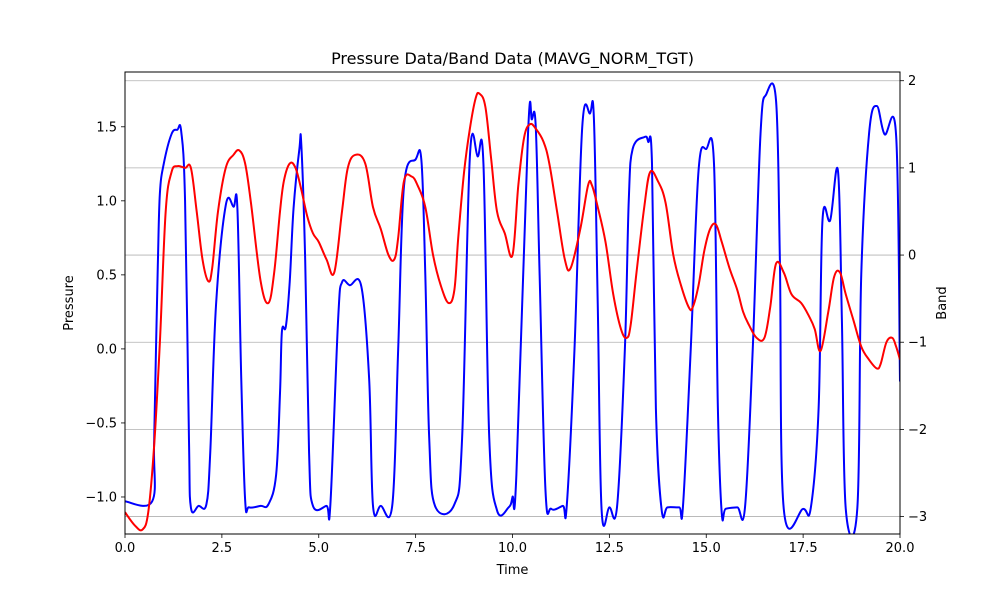 The image size is (1000, 600). What do you see at coordinates (942, 302) in the screenshot?
I see `y2-axis-label: Band` at bounding box center [942, 302].